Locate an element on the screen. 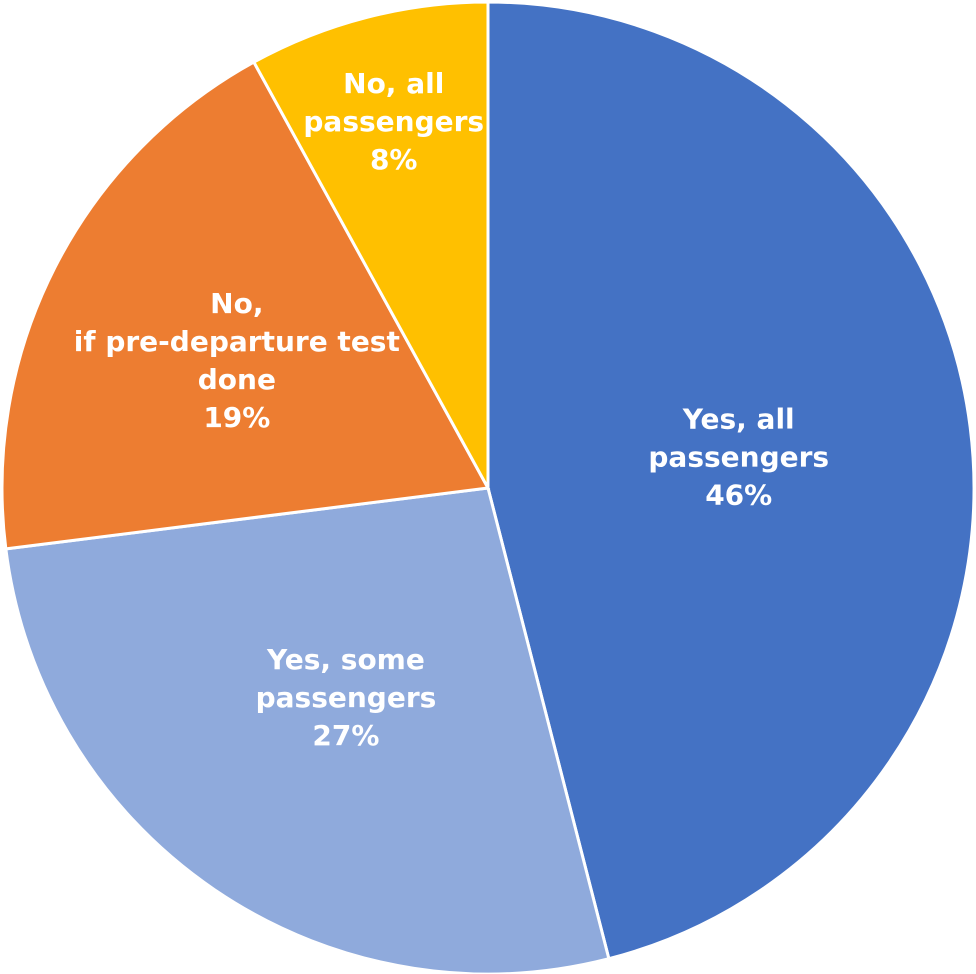  slice-category-label: done is located at coordinates (237, 379).